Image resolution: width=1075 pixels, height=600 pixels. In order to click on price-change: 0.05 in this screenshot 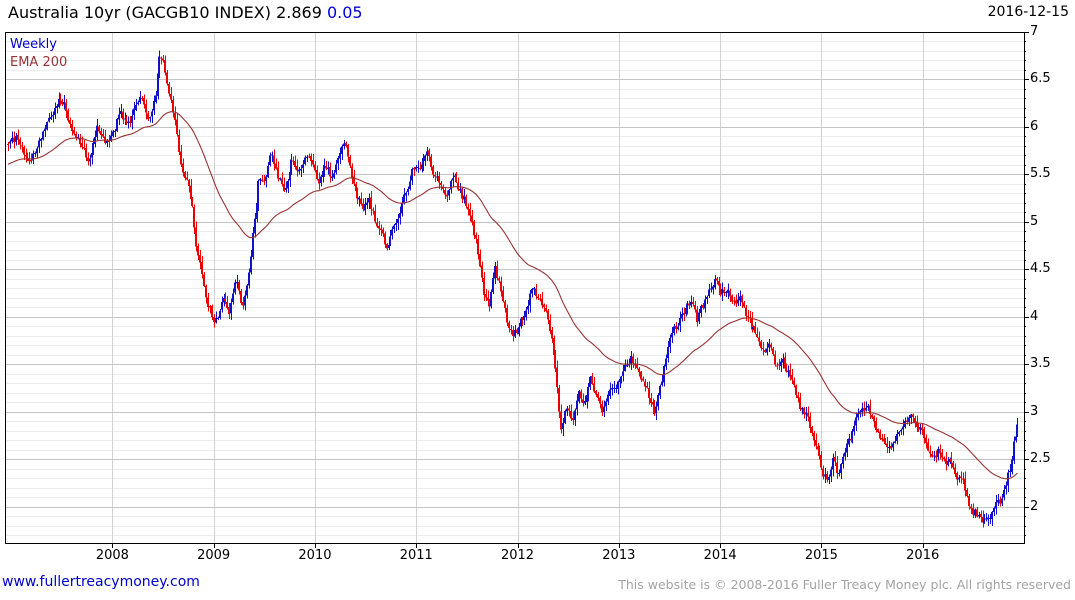, I will do `click(344, 12)`.